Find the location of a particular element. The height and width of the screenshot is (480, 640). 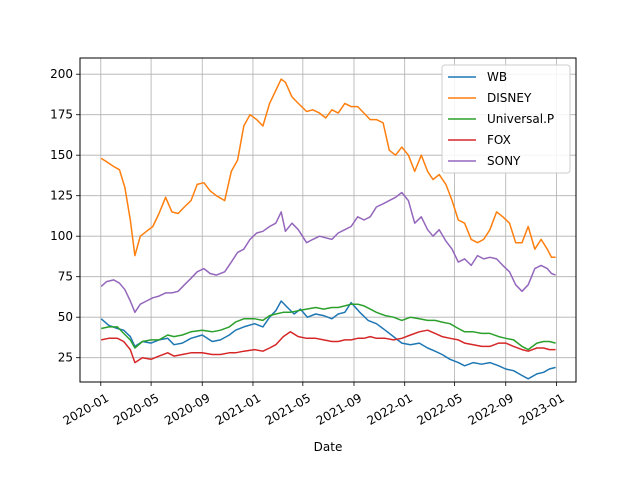

y-tick-label: 50 is located at coordinates (65, 317).